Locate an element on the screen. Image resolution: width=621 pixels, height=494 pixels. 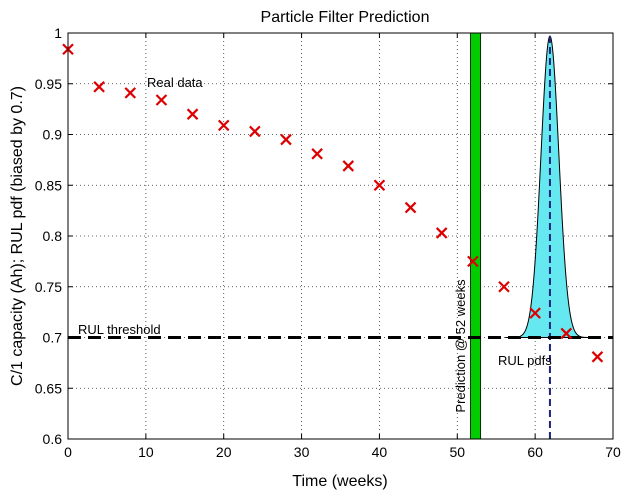
x-tick-label: 0 is located at coordinates (68, 452).